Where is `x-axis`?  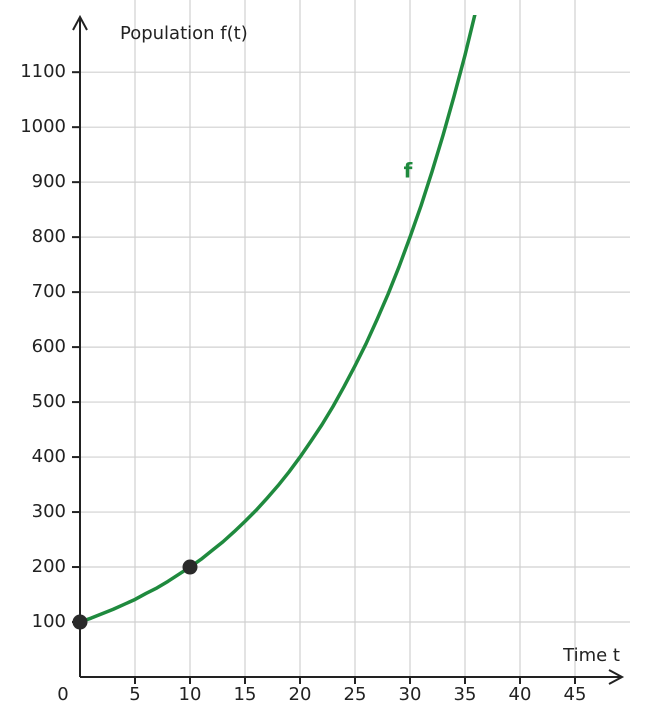 x-axis is located at coordinates (352, 677).